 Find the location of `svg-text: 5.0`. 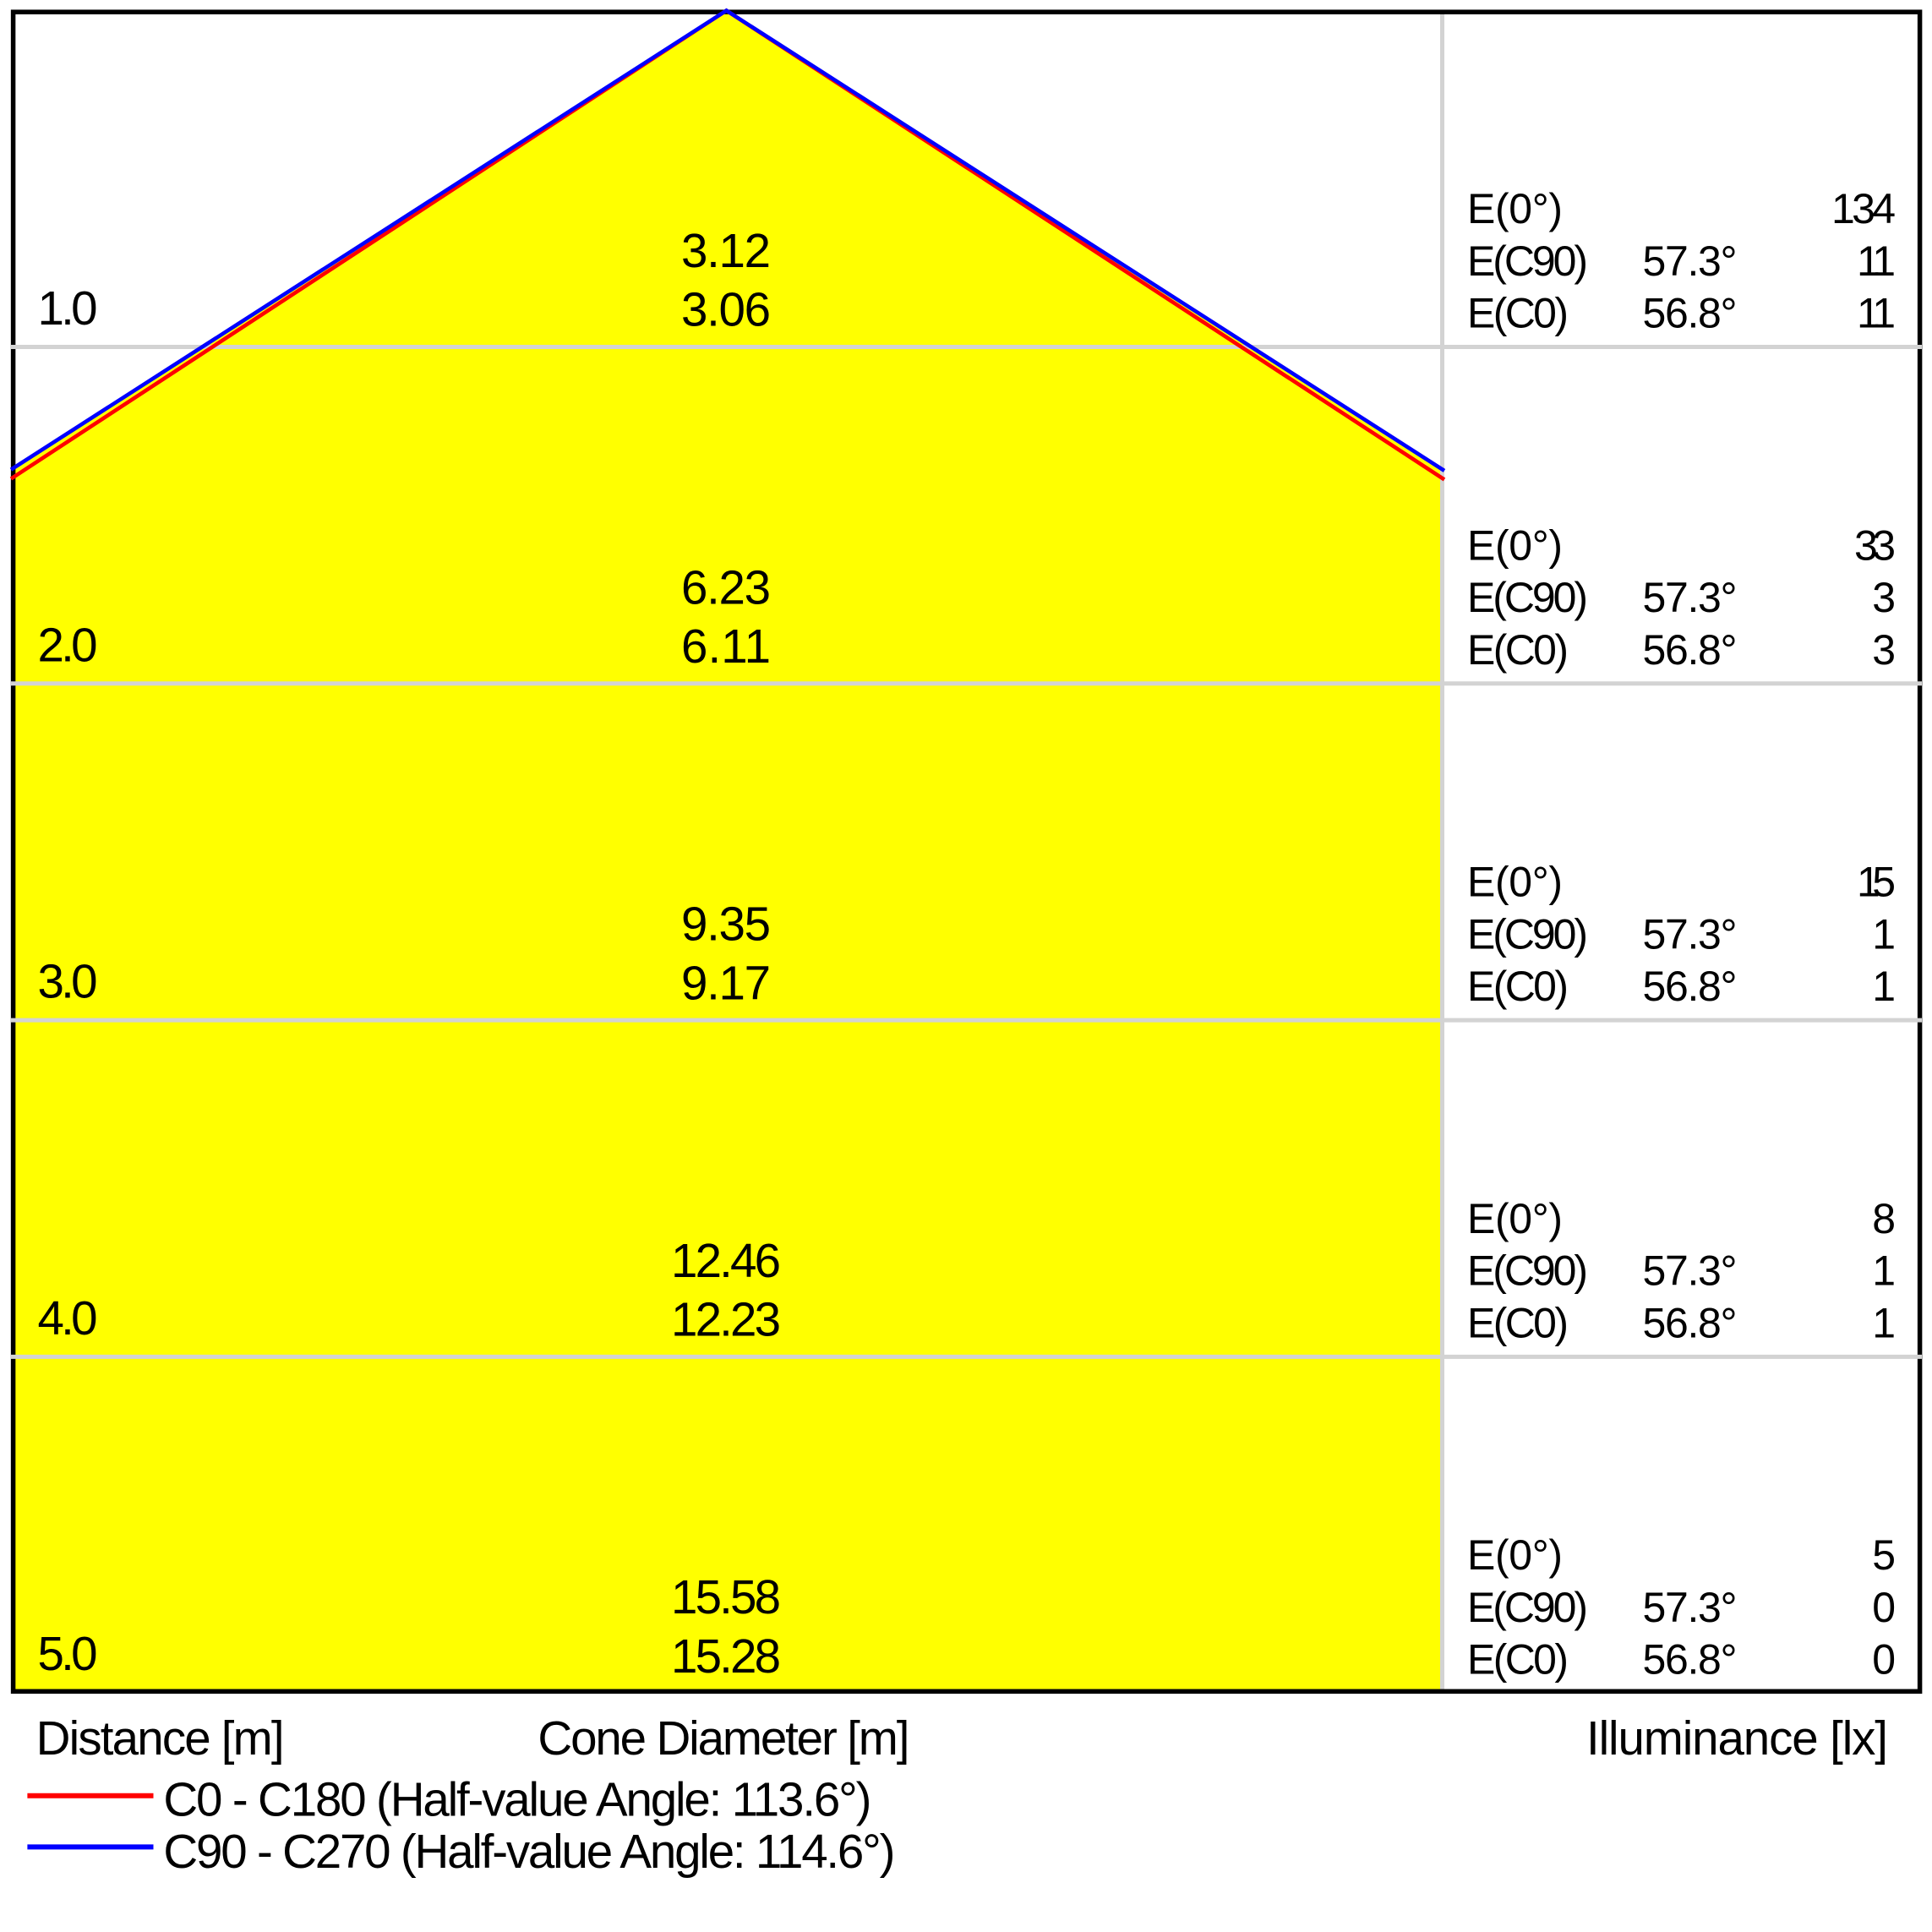

svg-text: 5.0 is located at coordinates (68, 1653).